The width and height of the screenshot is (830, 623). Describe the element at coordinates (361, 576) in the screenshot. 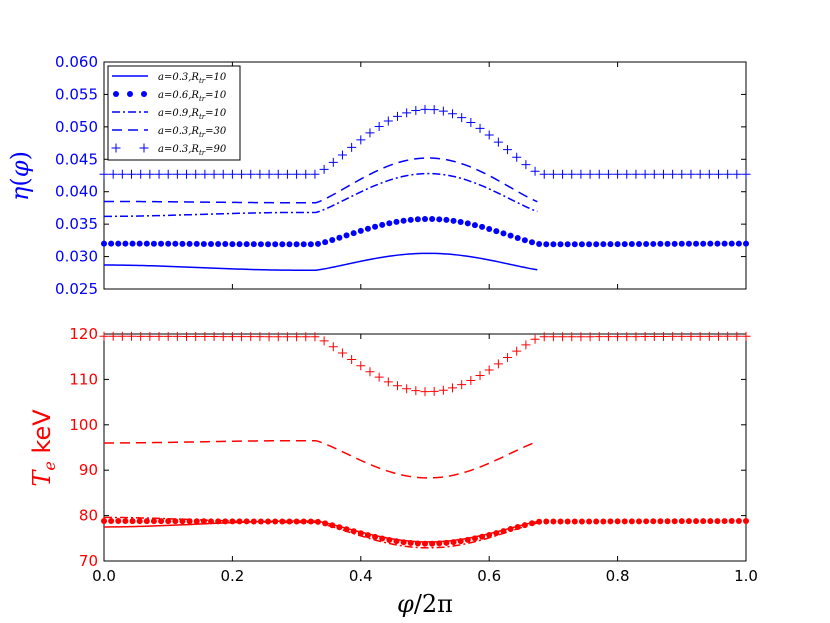

I see `xtick-label: 0.4` at that location.